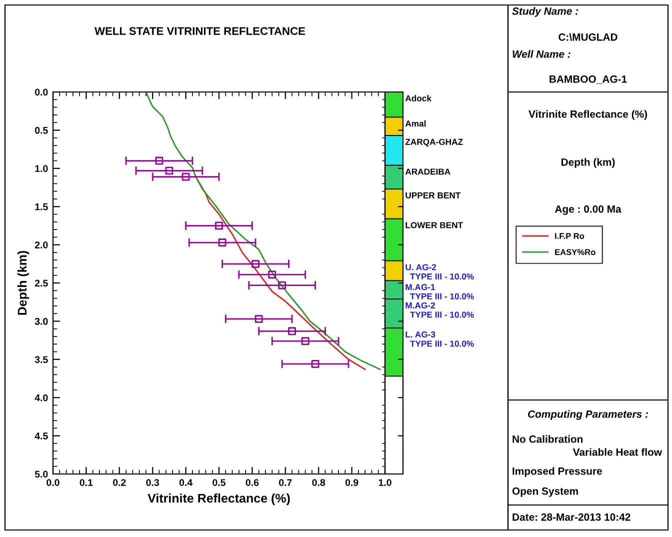 This screenshot has width=672, height=537. What do you see at coordinates (41, 92) in the screenshot?
I see `y-tick-label: 0.0` at bounding box center [41, 92].